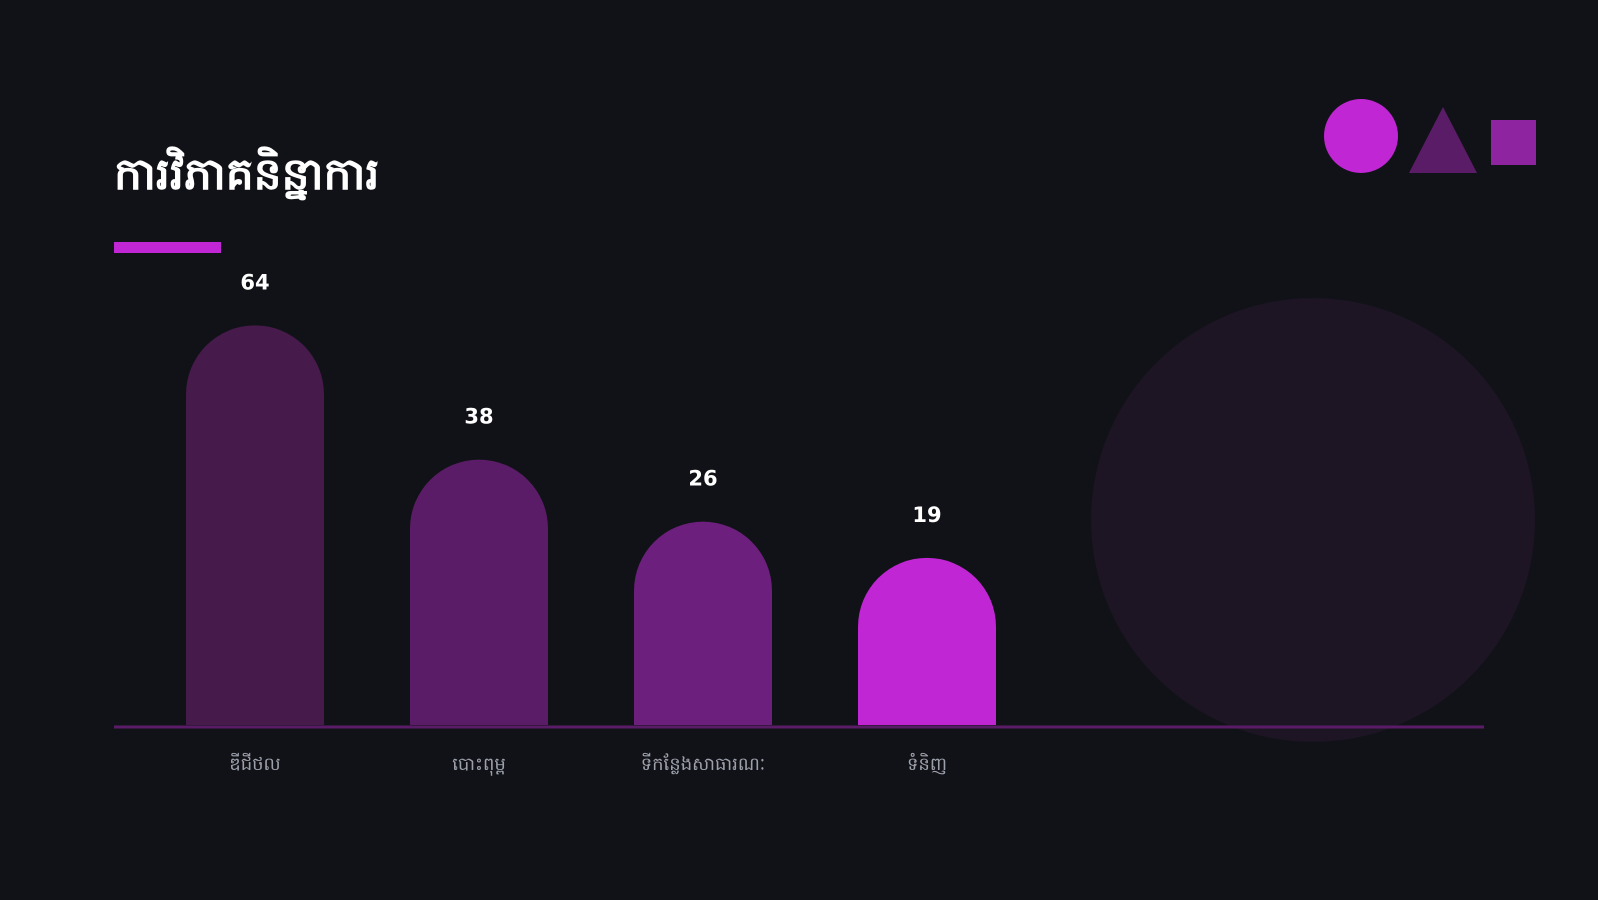 The image size is (1598, 900). I want to click on decor-triangle, so click(1443, 140).